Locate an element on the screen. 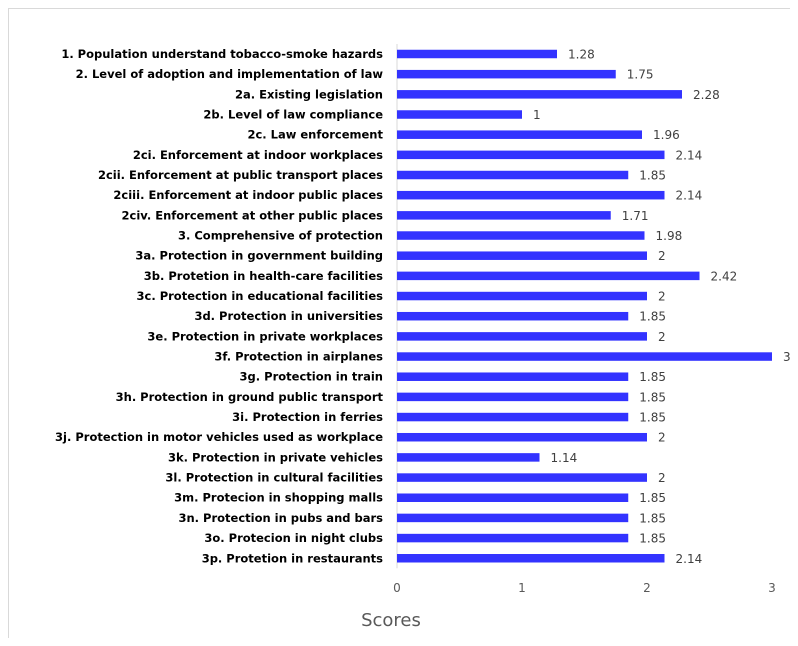 This screenshot has height=646, width=798. category-label: 2b. Level of law compliance is located at coordinates (293, 115).